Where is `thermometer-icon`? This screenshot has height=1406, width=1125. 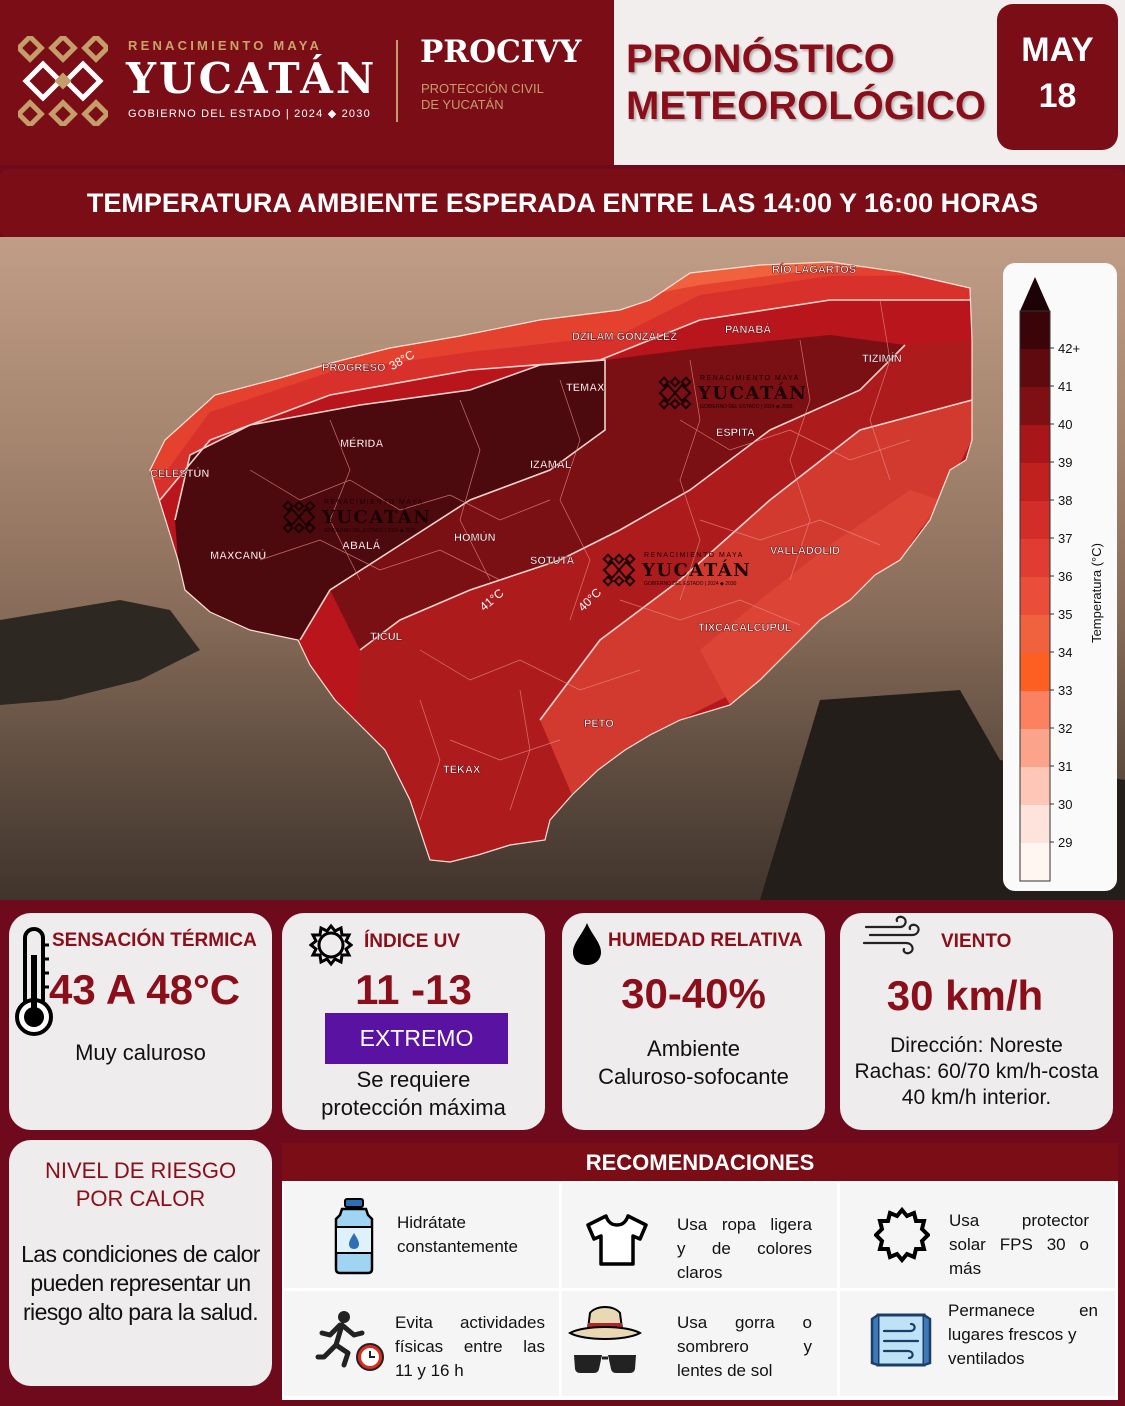 thermometer-icon is located at coordinates (34, 981).